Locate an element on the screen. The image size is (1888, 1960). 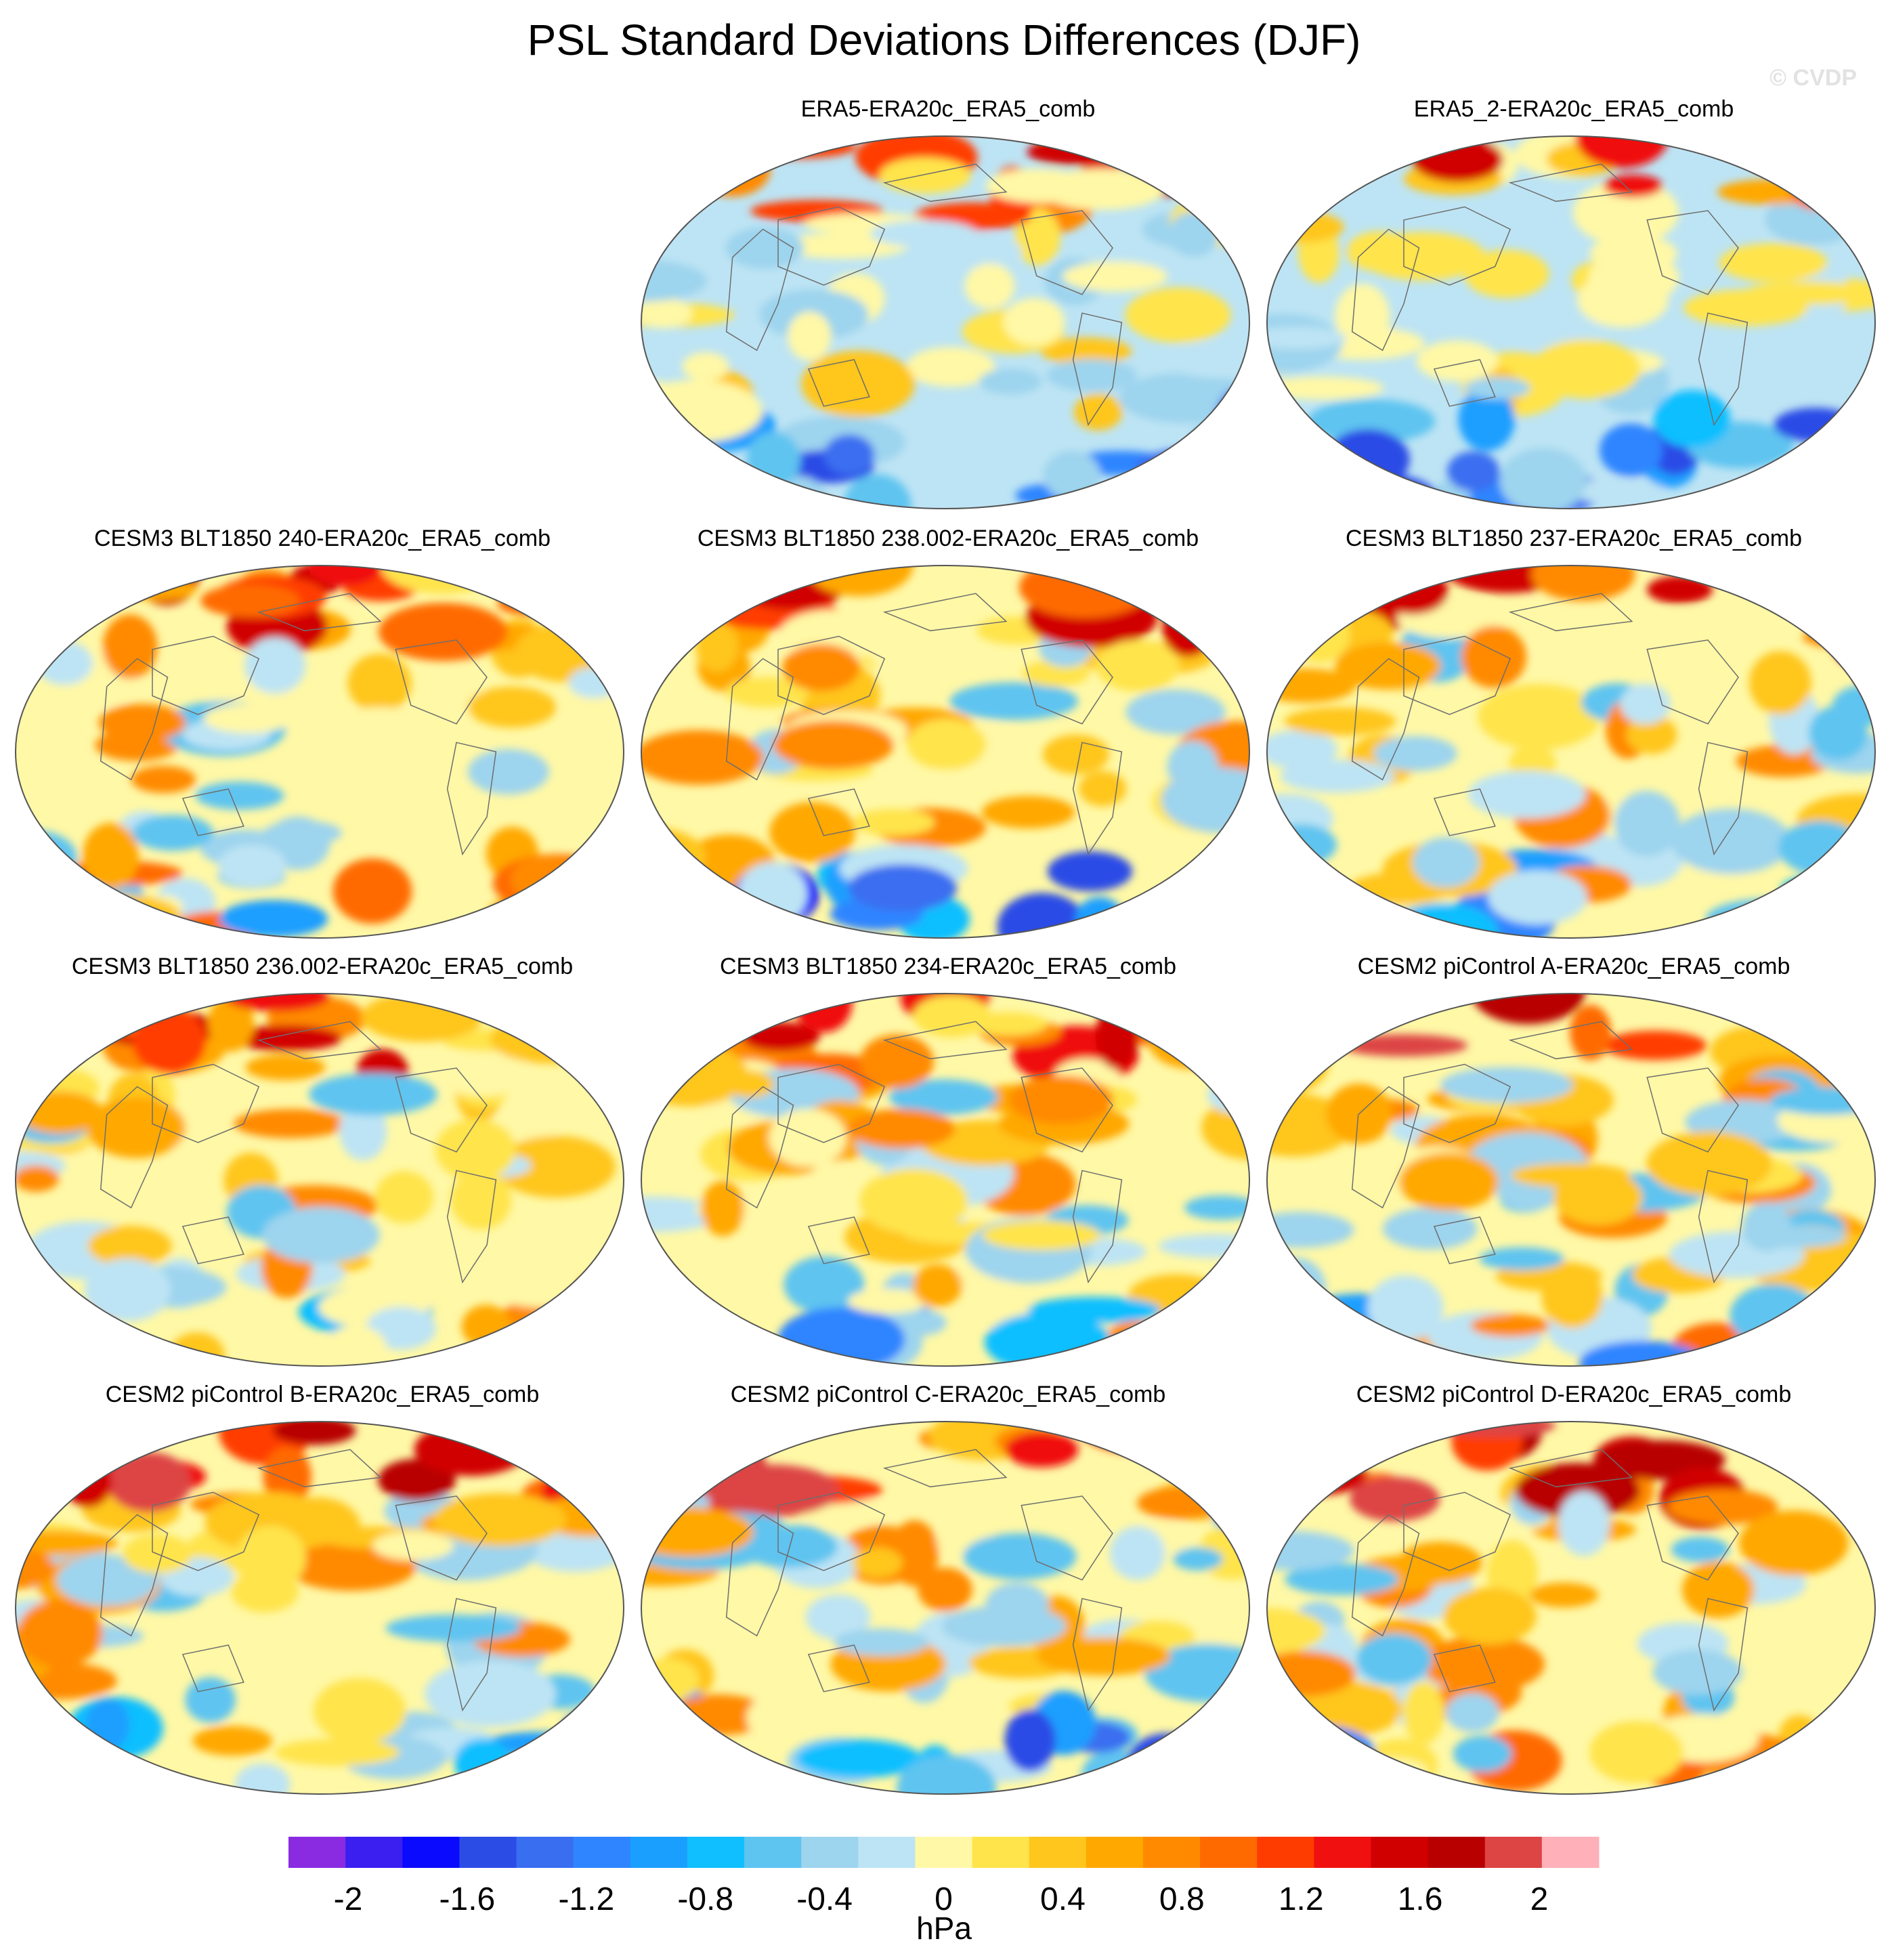
panel-title: CESM2 piControl C-ERA20c_ERA5_comb is located at coordinates (948, 1394).